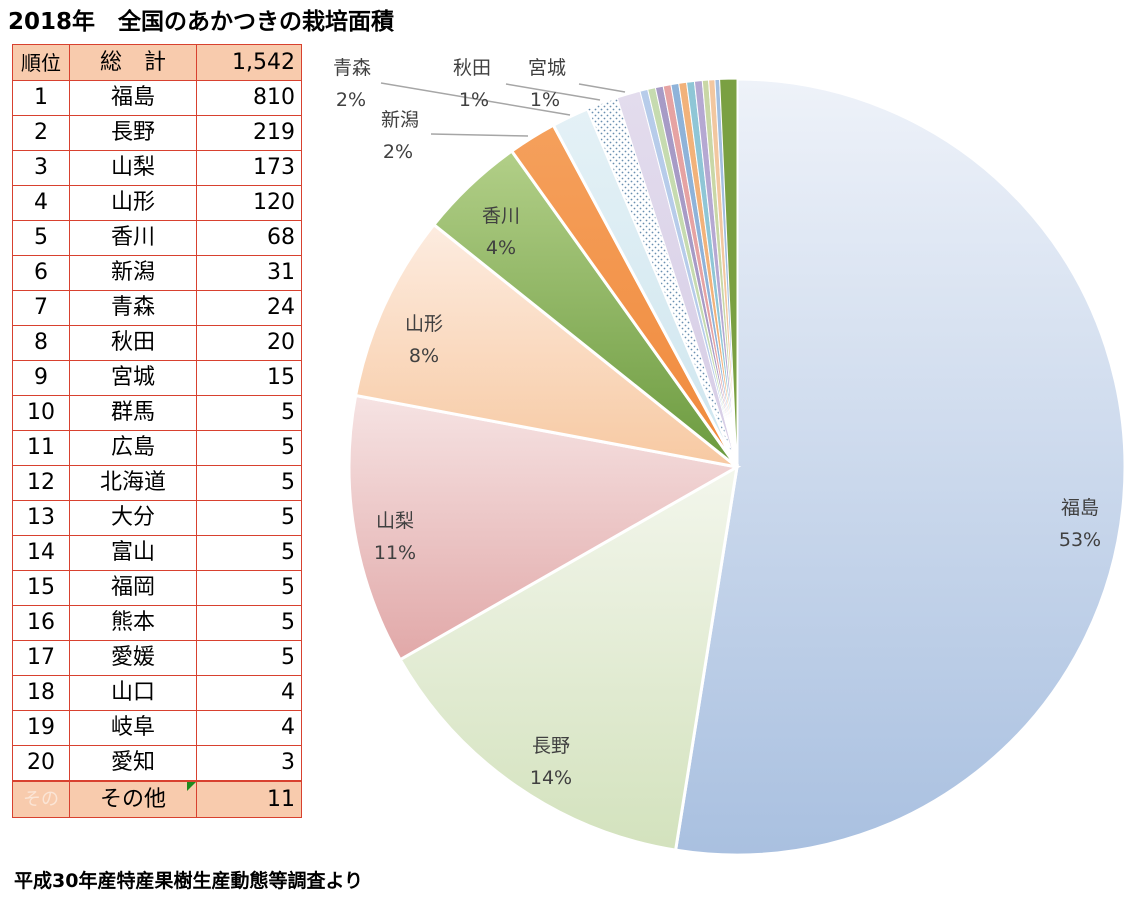 The image size is (1137, 903). What do you see at coordinates (133, 413) in the screenshot?
I see `cell-pref: 群馬` at bounding box center [133, 413].